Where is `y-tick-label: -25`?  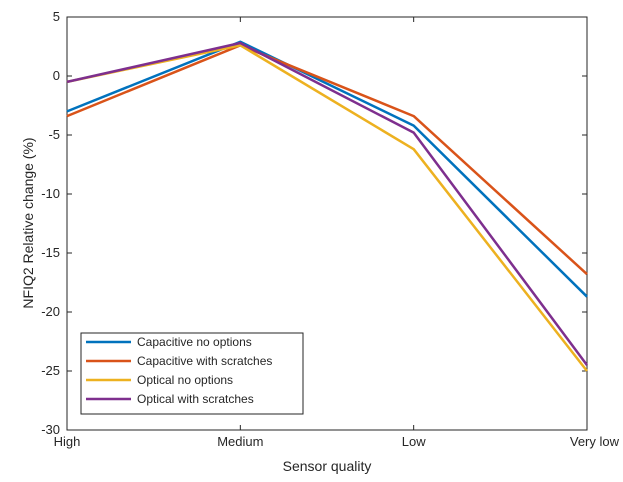
y-tick-label: -25 is located at coordinates (50, 370).